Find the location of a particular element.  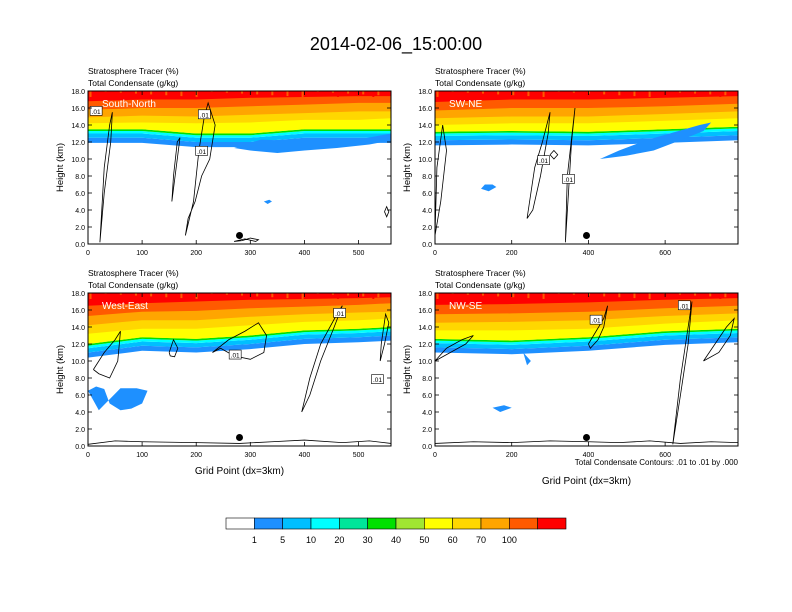

colorbar-label: 100 is located at coordinates (509, 540).